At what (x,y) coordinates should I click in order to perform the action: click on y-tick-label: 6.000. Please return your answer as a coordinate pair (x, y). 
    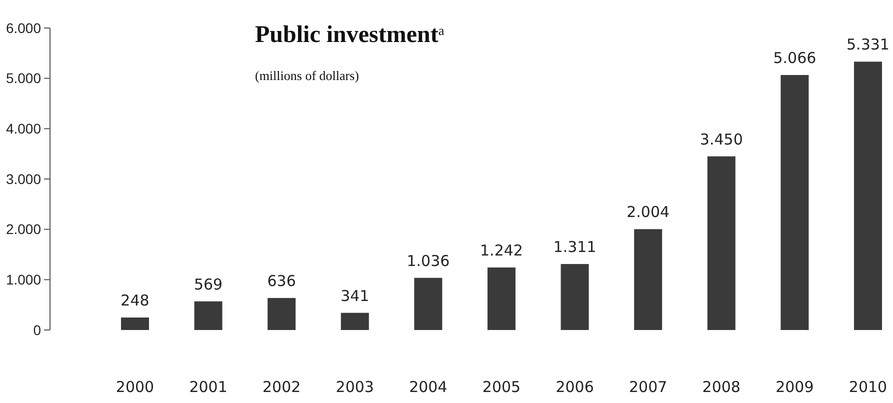
    Looking at the image, I should click on (24, 28).